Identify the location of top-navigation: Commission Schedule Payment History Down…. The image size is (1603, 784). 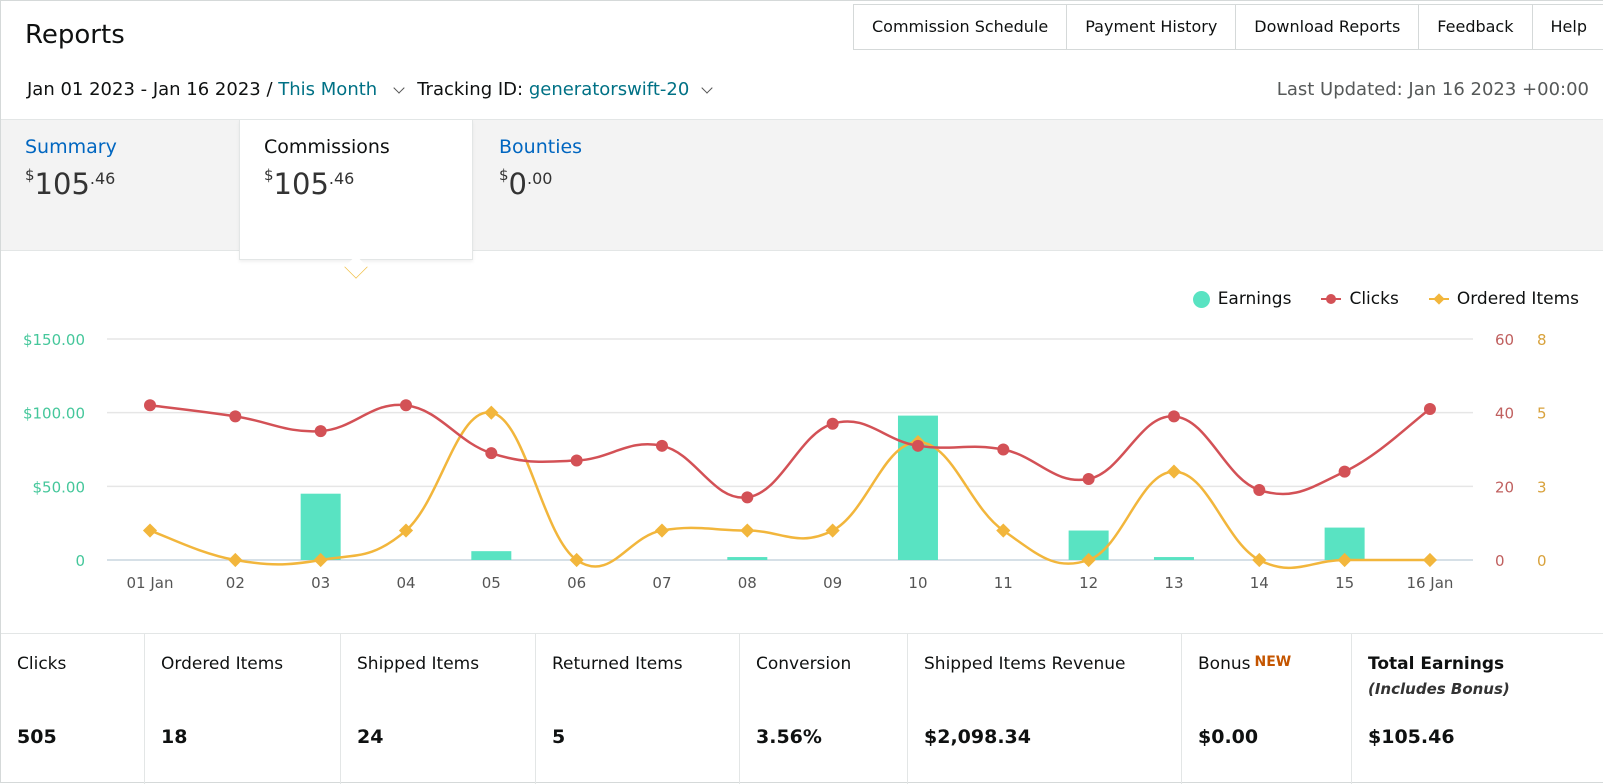
(1228, 27).